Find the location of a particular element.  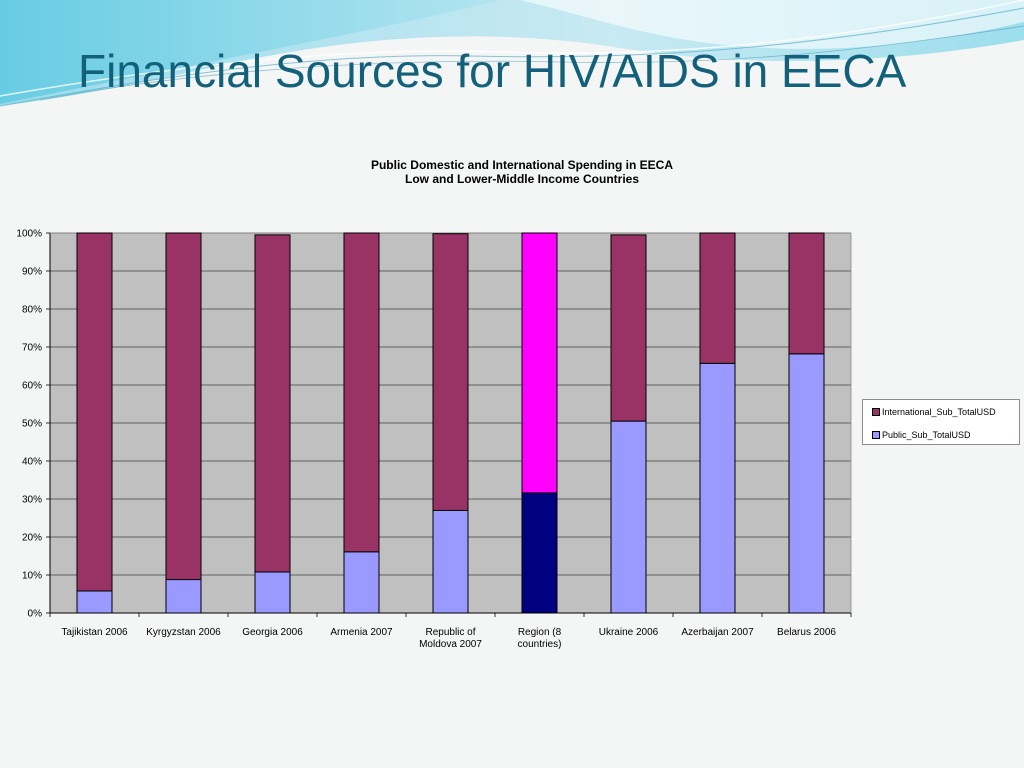

slide-title: Financial Sources for HIV/AIDS in EECA is located at coordinates (492, 71).